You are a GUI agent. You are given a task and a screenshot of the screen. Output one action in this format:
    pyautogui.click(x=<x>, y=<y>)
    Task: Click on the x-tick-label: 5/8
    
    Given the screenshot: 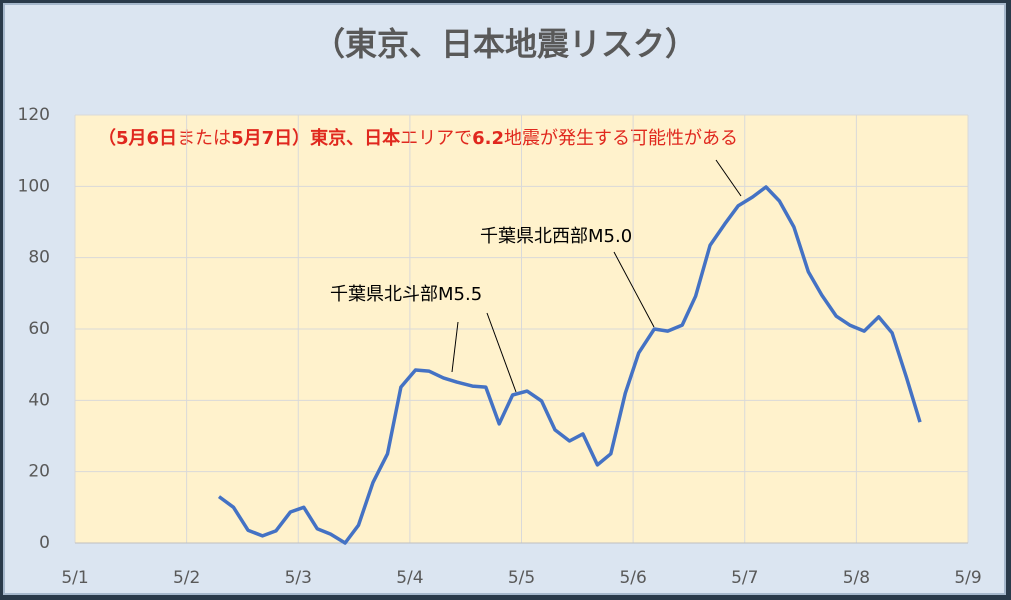 What is the action you would take?
    pyautogui.click(x=856, y=578)
    